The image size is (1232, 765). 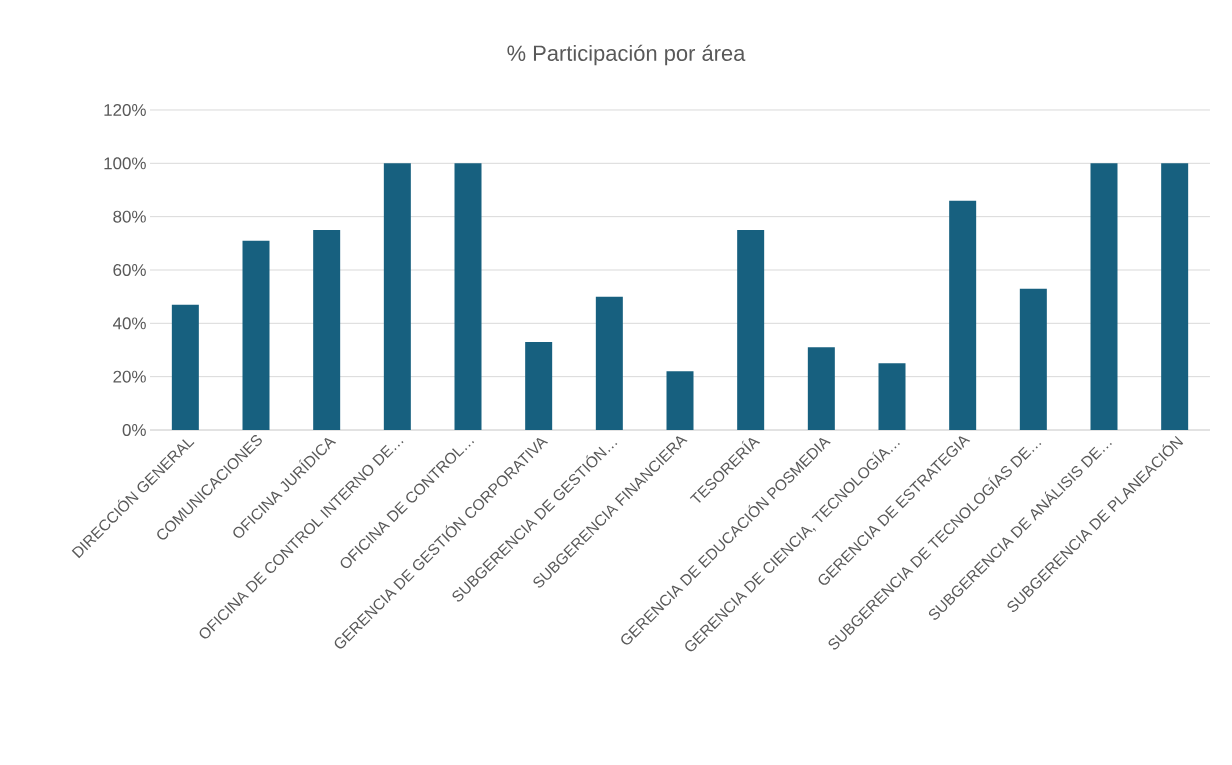 I want to click on y-tick-label: 40%, so click(x=129, y=323).